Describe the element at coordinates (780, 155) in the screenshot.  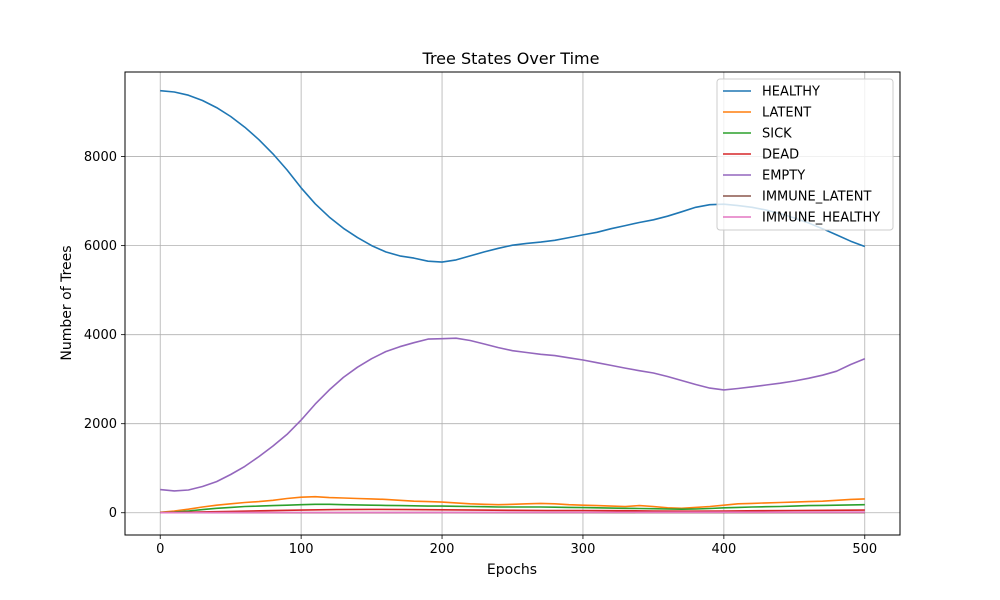
I see `legend-label-dead: DEAD` at that location.